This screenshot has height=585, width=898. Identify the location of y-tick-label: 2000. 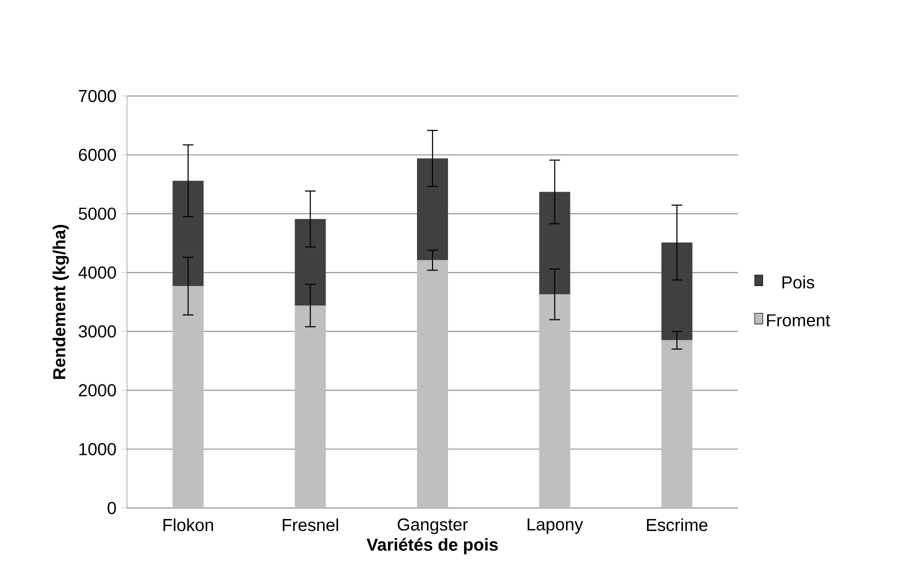
(97, 390).